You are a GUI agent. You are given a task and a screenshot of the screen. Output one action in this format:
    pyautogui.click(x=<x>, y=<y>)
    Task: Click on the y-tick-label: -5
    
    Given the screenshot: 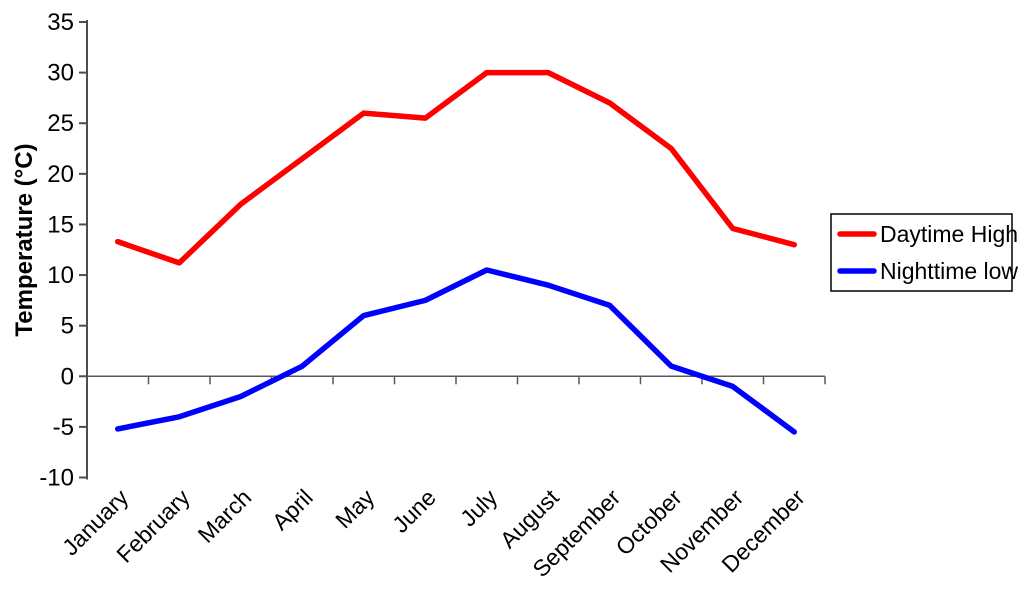 What is the action you would take?
    pyautogui.click(x=63, y=427)
    